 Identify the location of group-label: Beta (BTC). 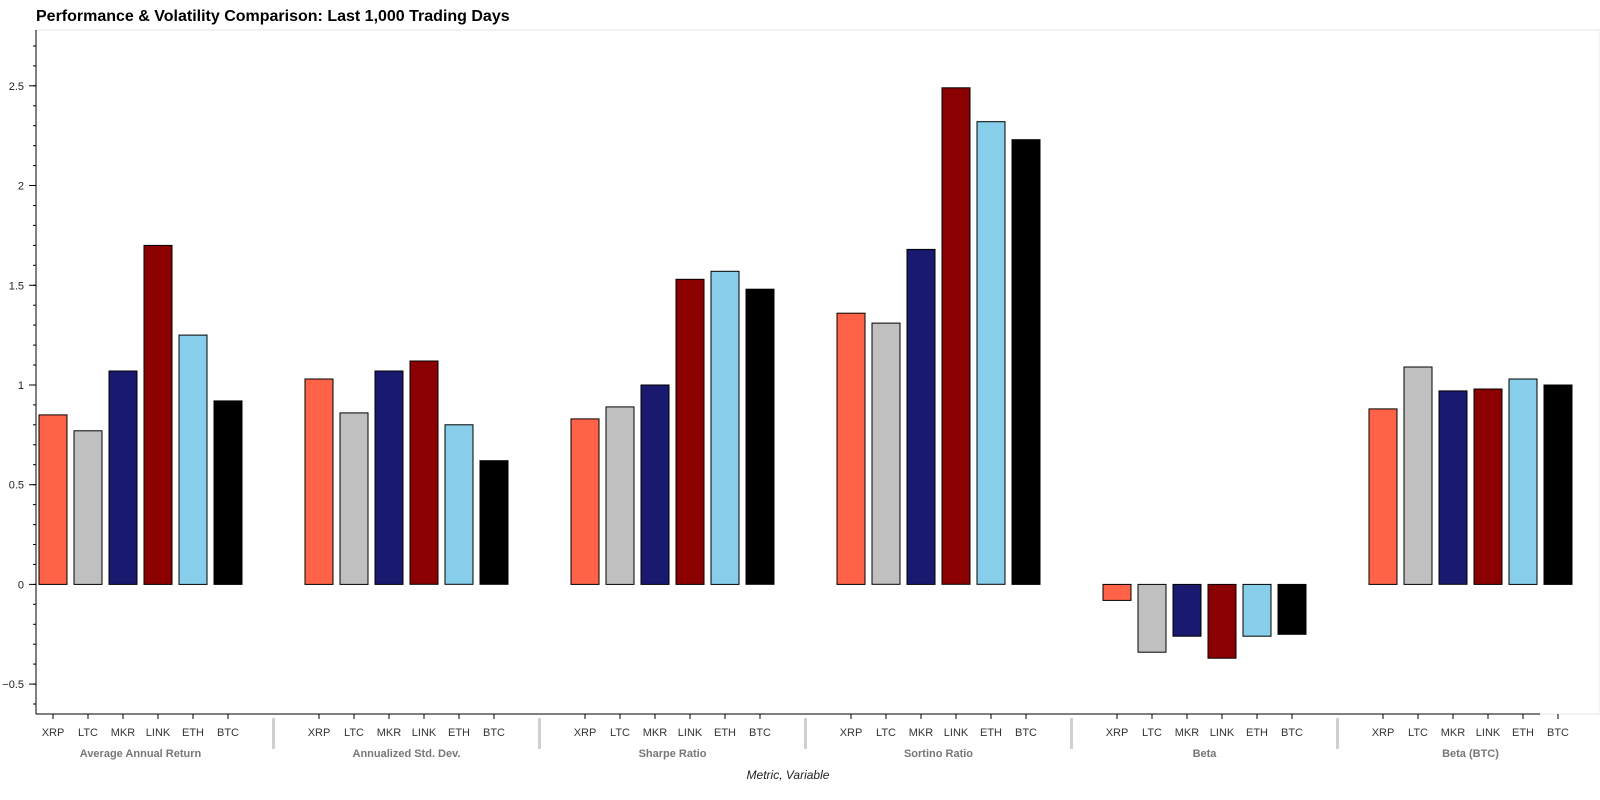
(1470, 754).